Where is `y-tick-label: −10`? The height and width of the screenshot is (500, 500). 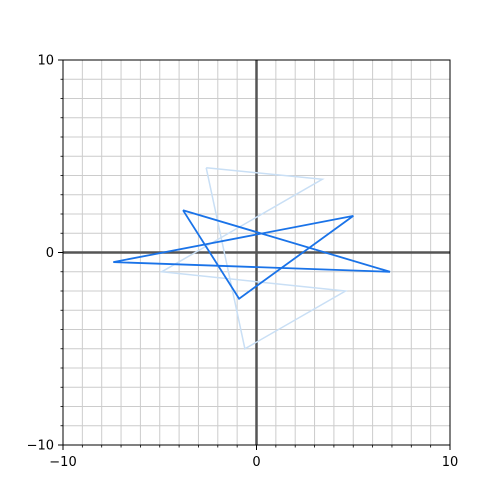 y-tick-label: −10 is located at coordinates (40, 446).